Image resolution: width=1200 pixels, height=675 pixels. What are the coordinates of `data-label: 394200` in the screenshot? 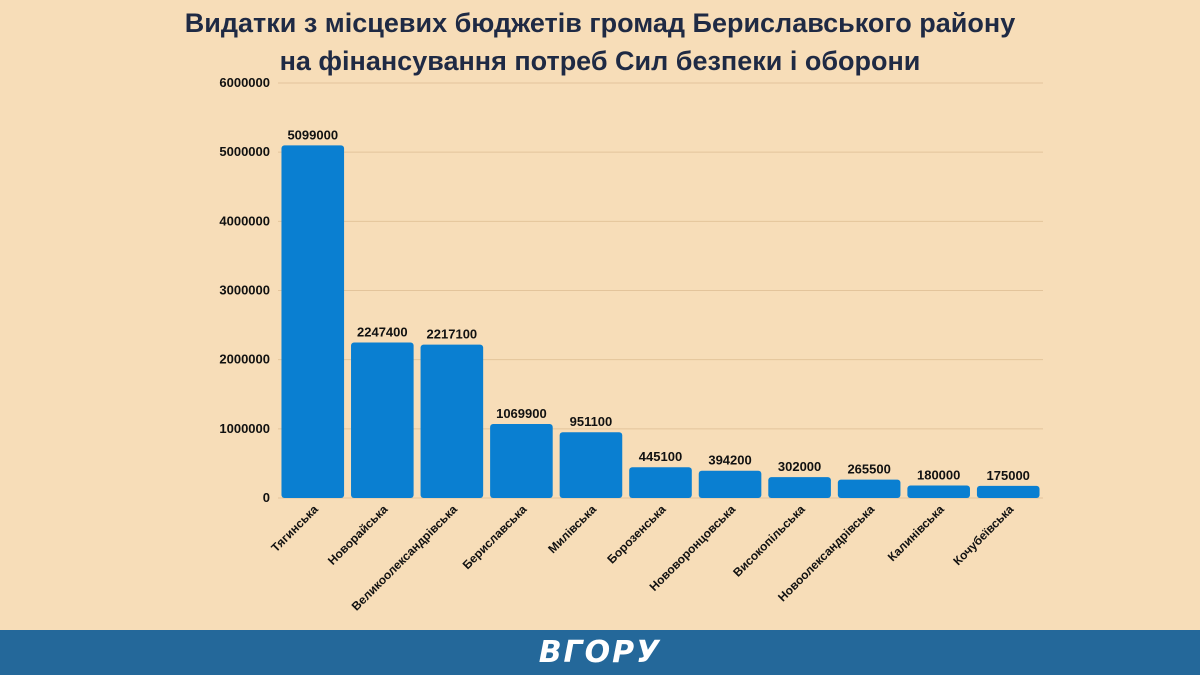 It's located at (729, 460).